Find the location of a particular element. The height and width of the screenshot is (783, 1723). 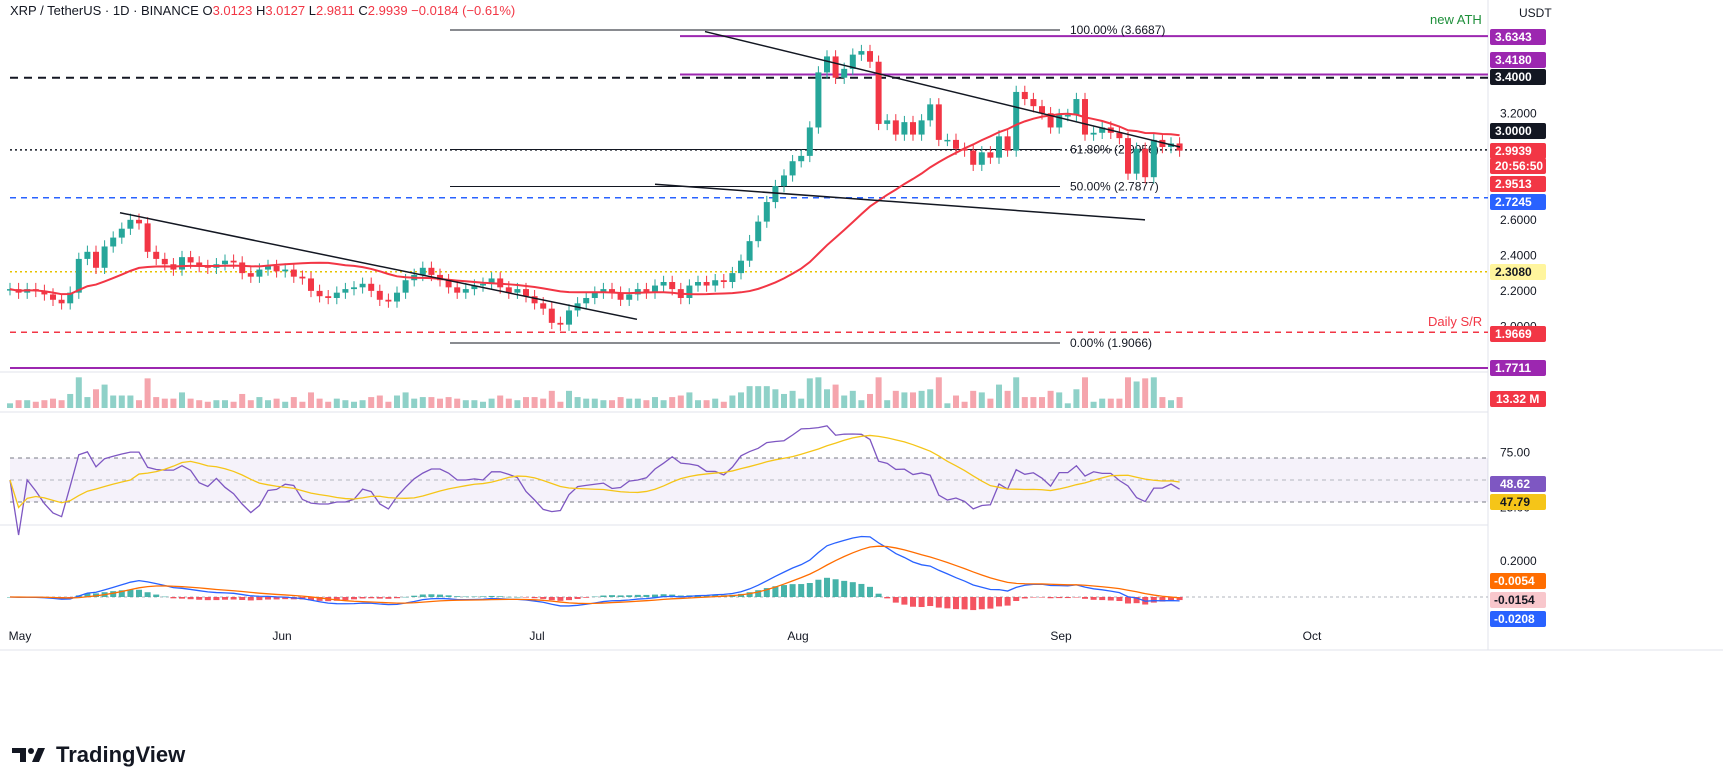

trendline-descending is located at coordinates (378, 266).